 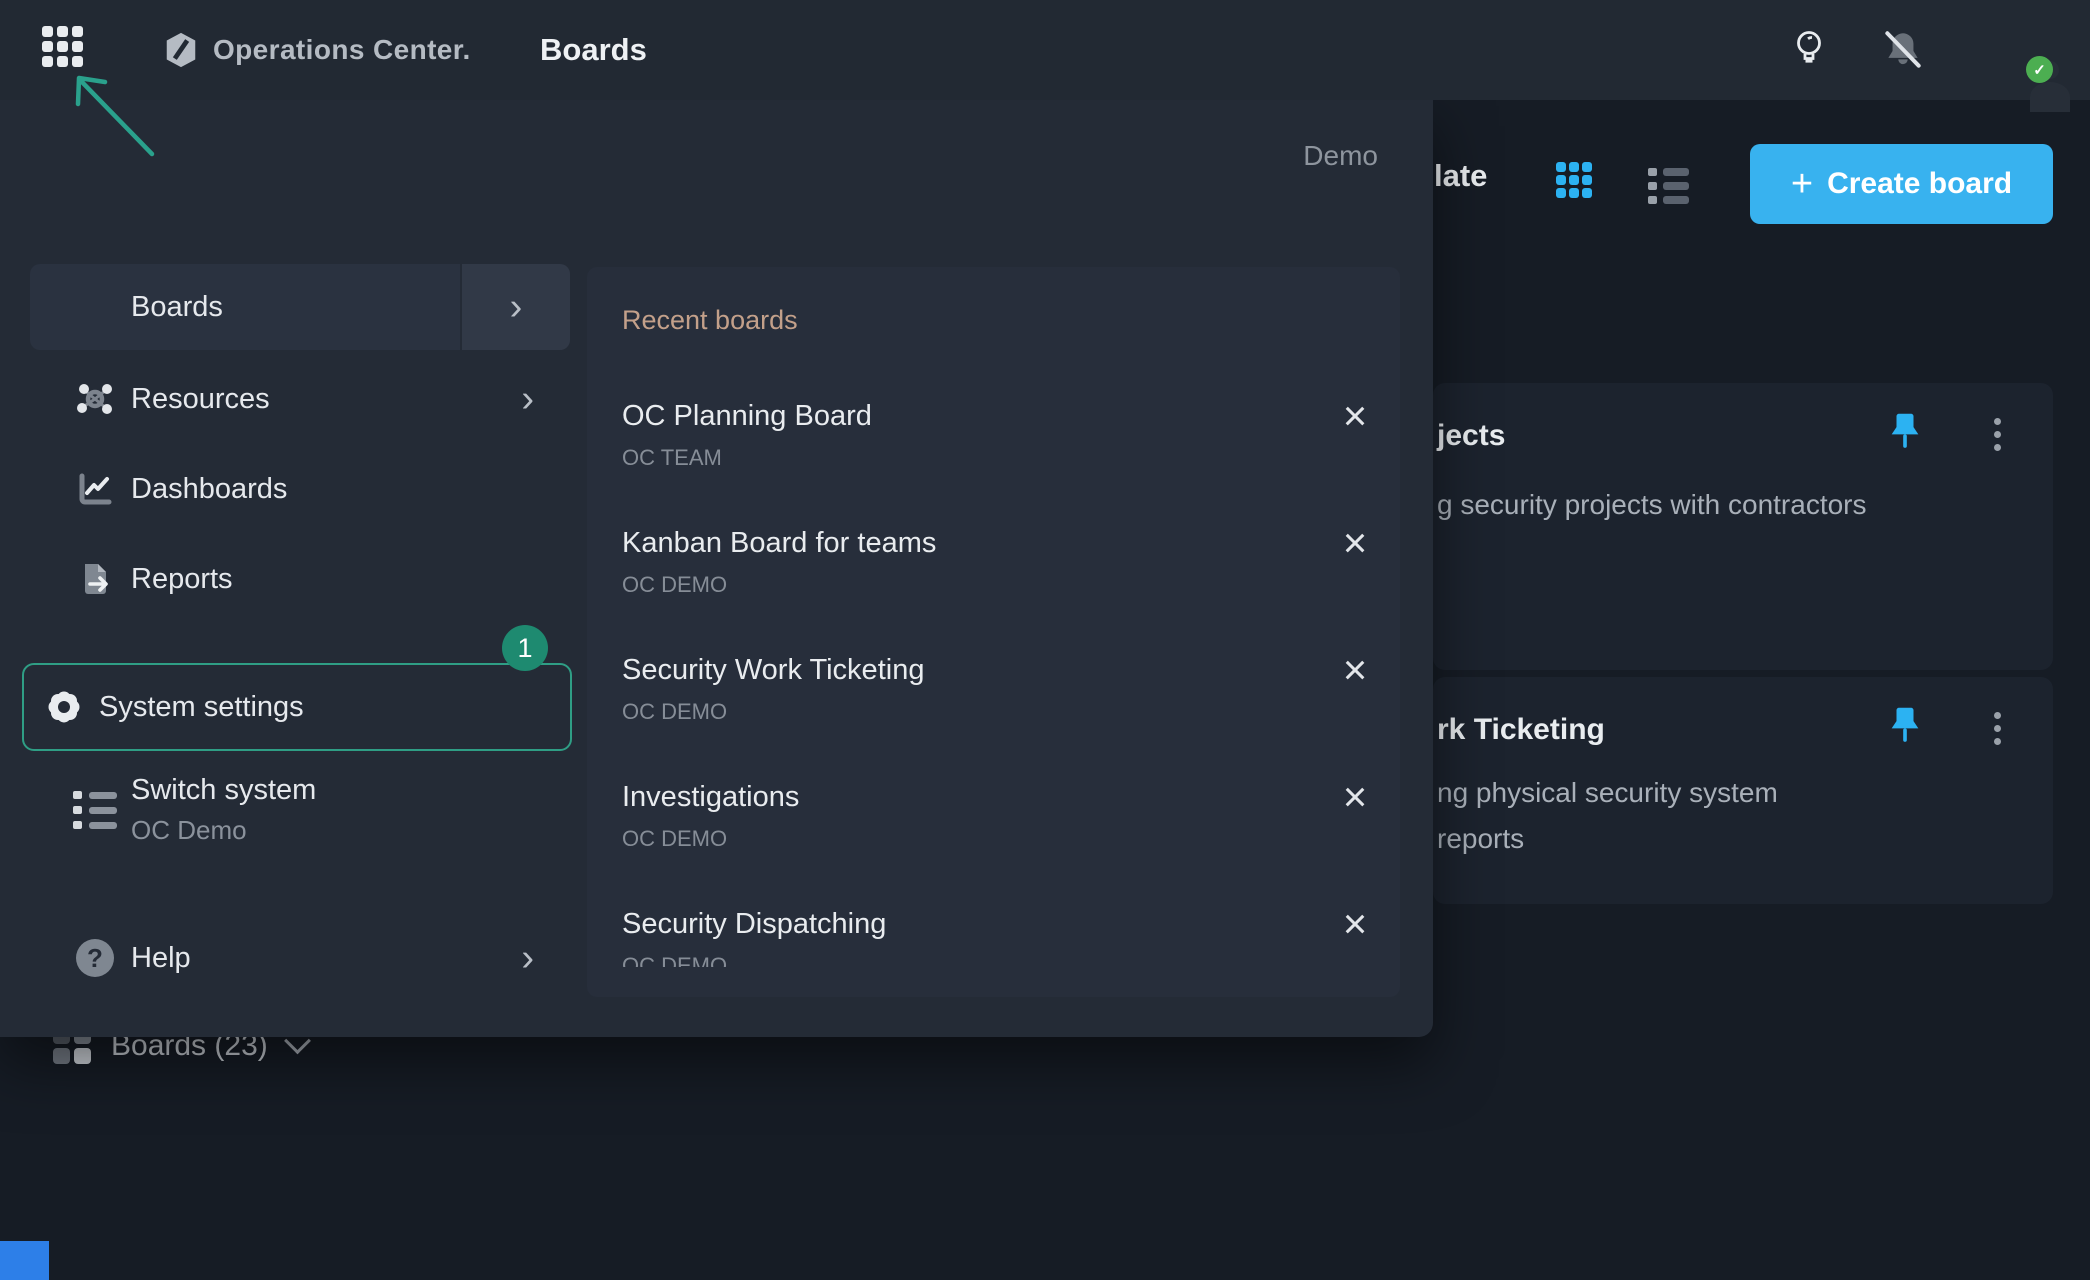 I want to click on status-online-badge: ✓, so click(x=2039, y=69).